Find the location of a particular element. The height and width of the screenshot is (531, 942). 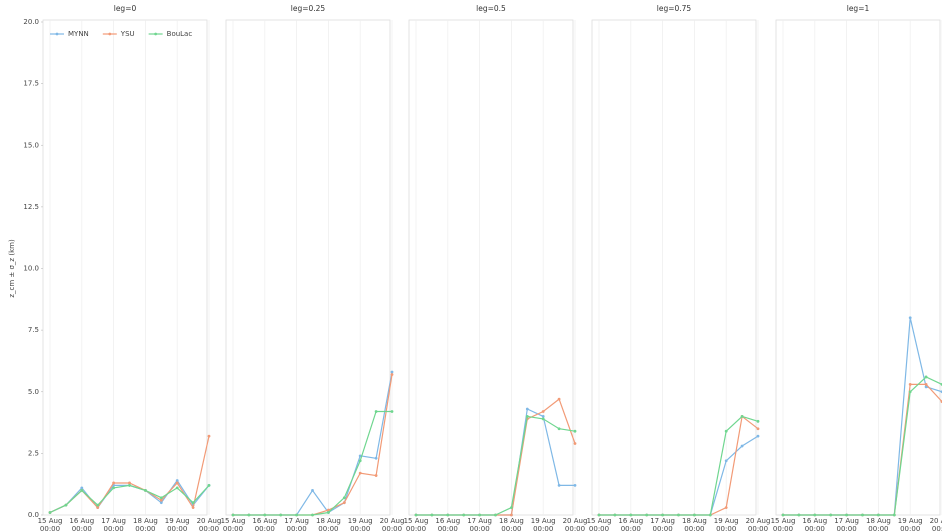

y-tick-label: 0.0 is located at coordinates (33, 515).